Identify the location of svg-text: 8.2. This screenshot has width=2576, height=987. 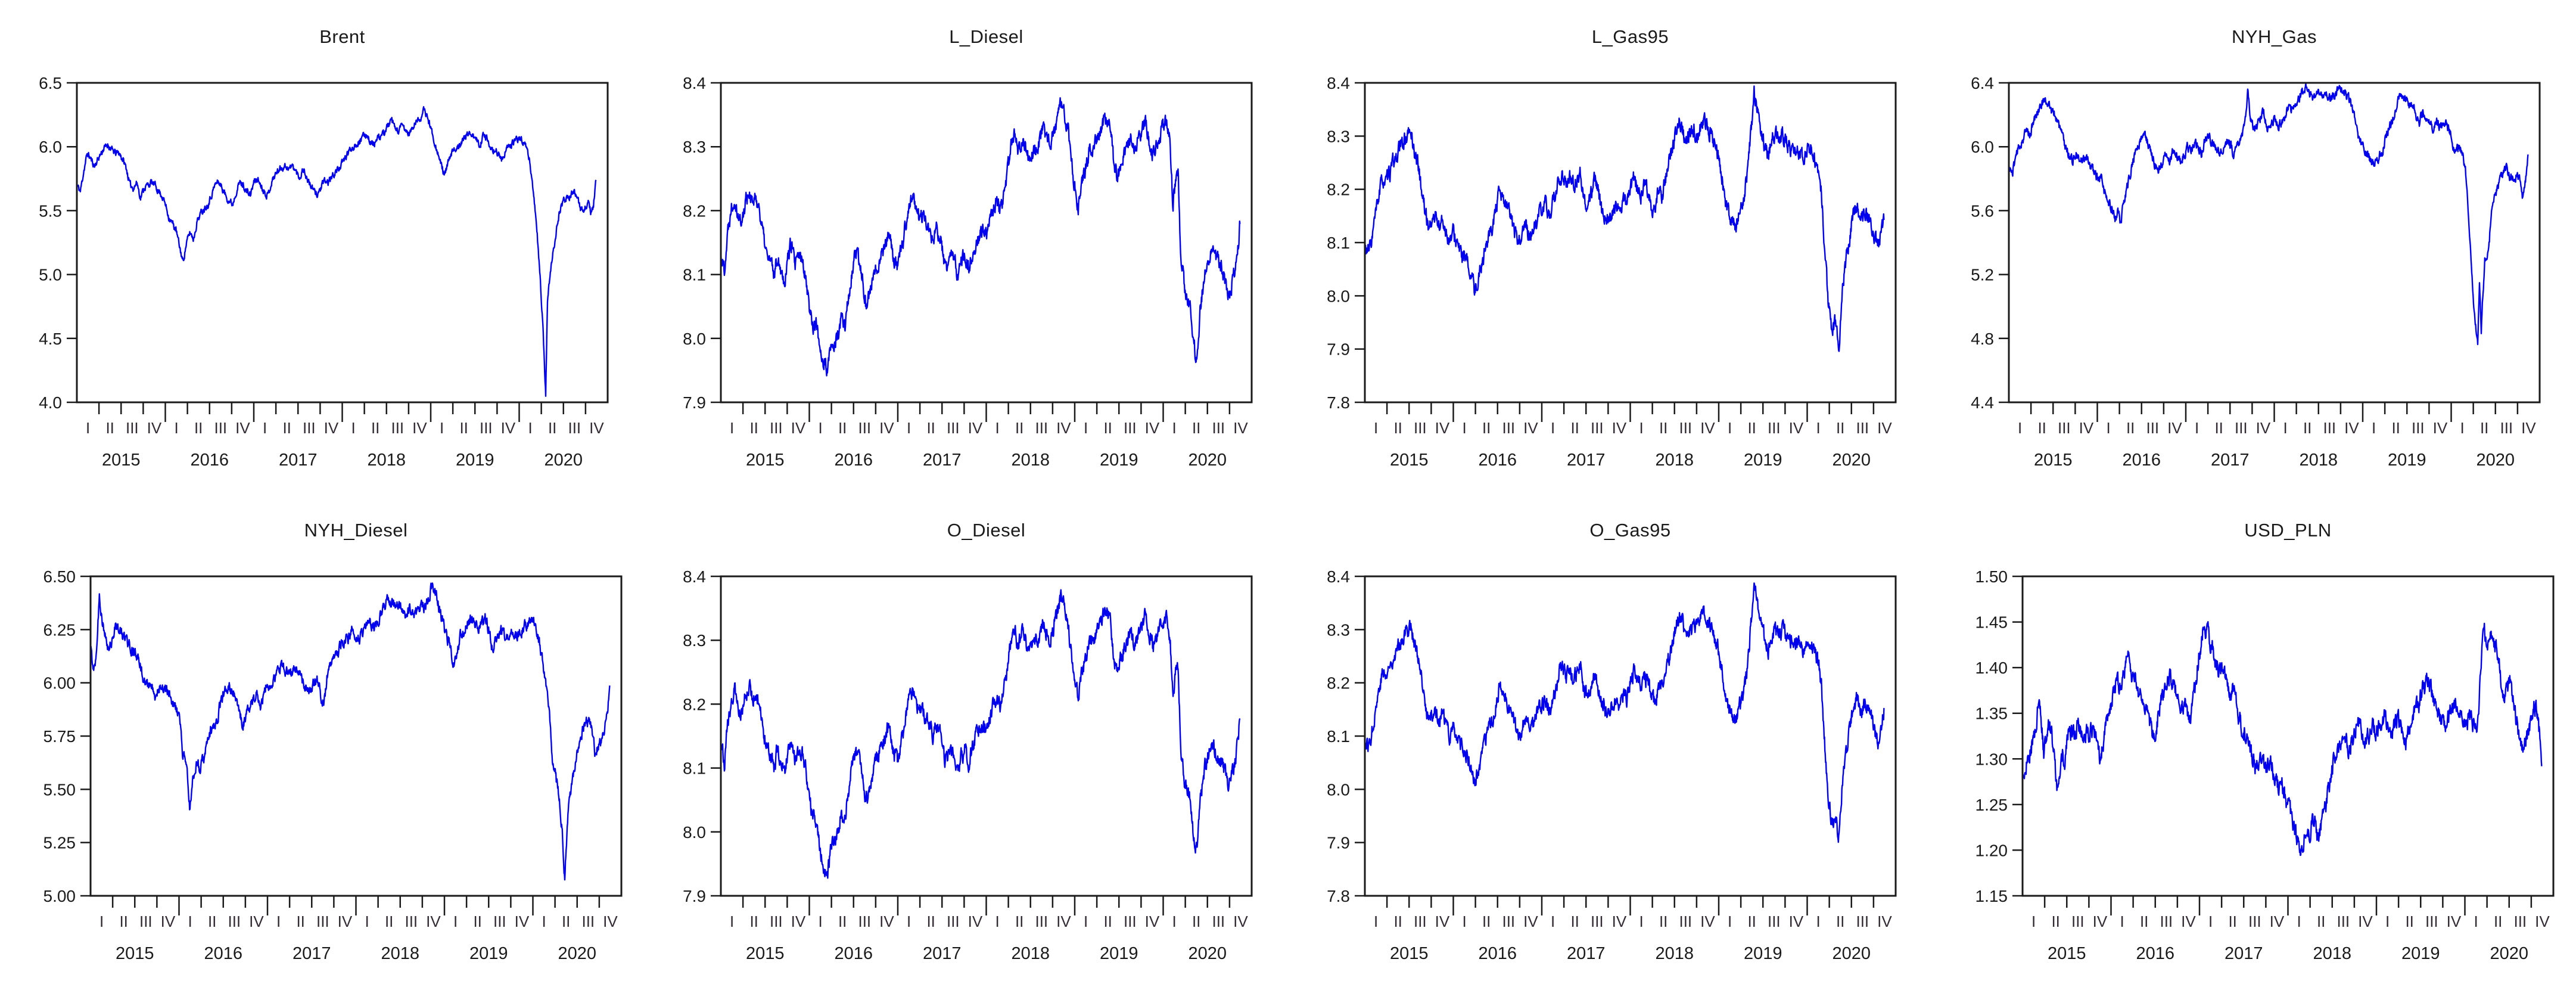
(694, 704).